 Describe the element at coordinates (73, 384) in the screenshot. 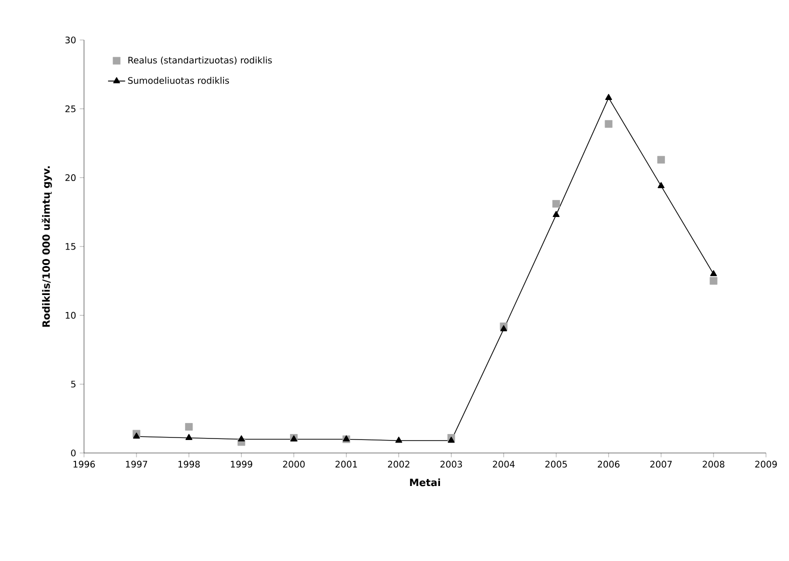

I see `y-tick-label: 5` at that location.